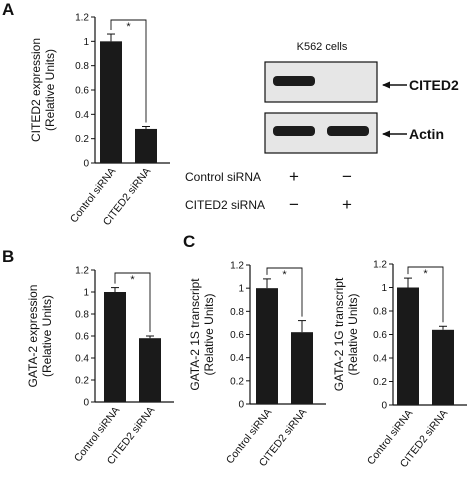 The image size is (474, 477). I want to click on arrow-actin-icon, so click(386, 134).